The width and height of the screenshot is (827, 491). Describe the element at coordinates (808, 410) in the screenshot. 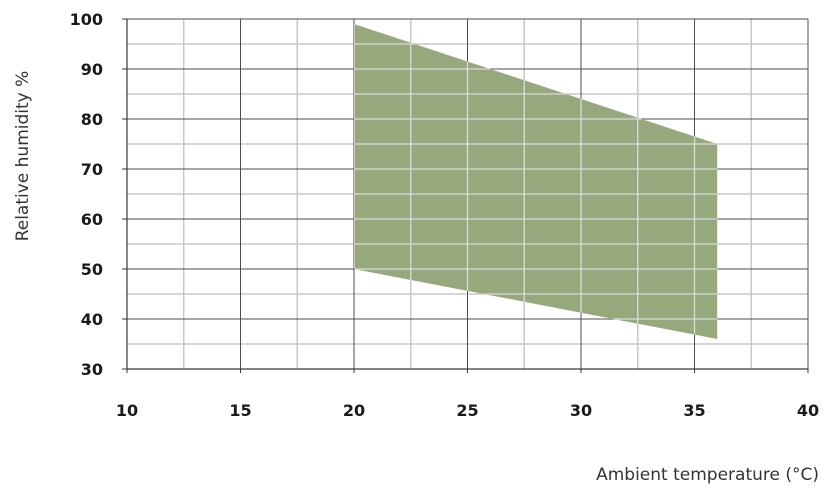

I see `x-tick-label: 40` at that location.